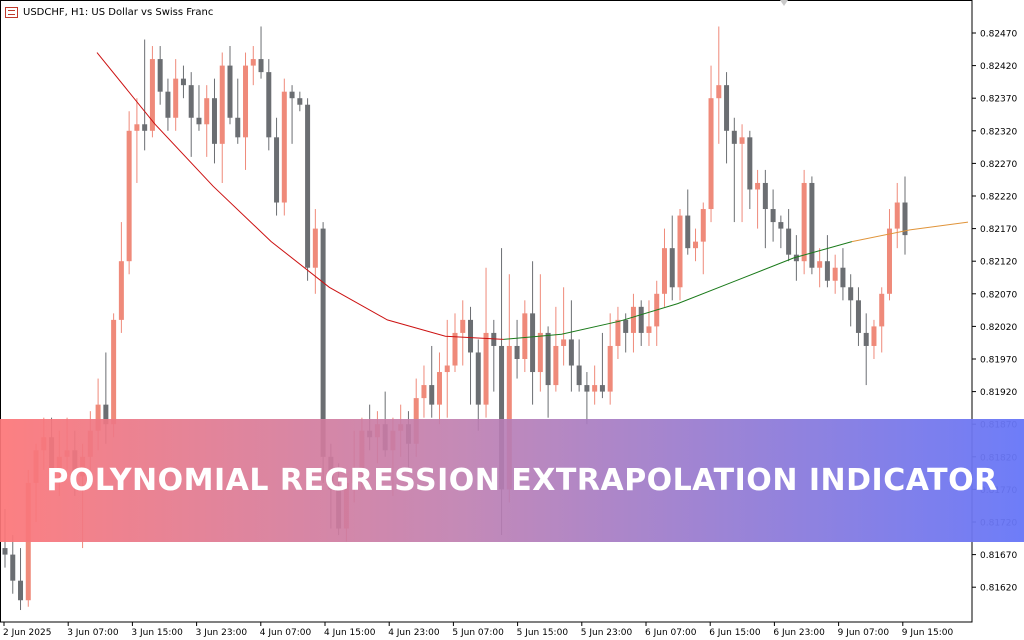  What do you see at coordinates (998, 589) in the screenshot?
I see `y-tick-label: 0.81620` at bounding box center [998, 589].